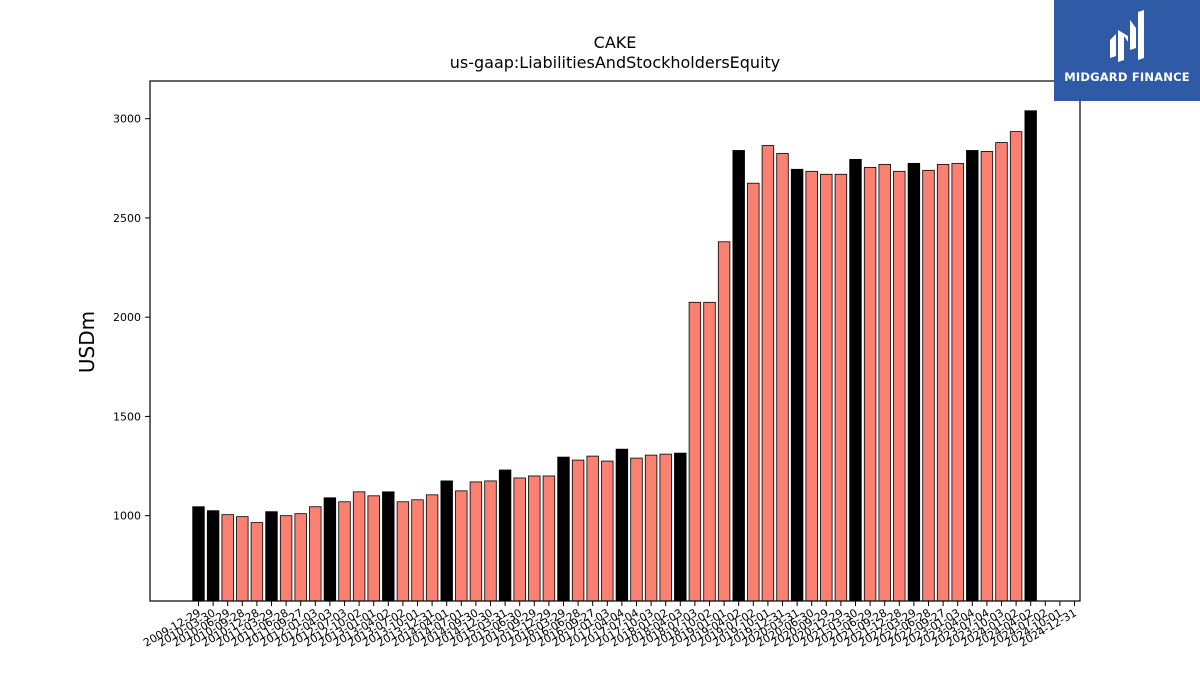 The height and width of the screenshot is (675, 1200). I want to click on y-axis-label: USDm, so click(87, 342).